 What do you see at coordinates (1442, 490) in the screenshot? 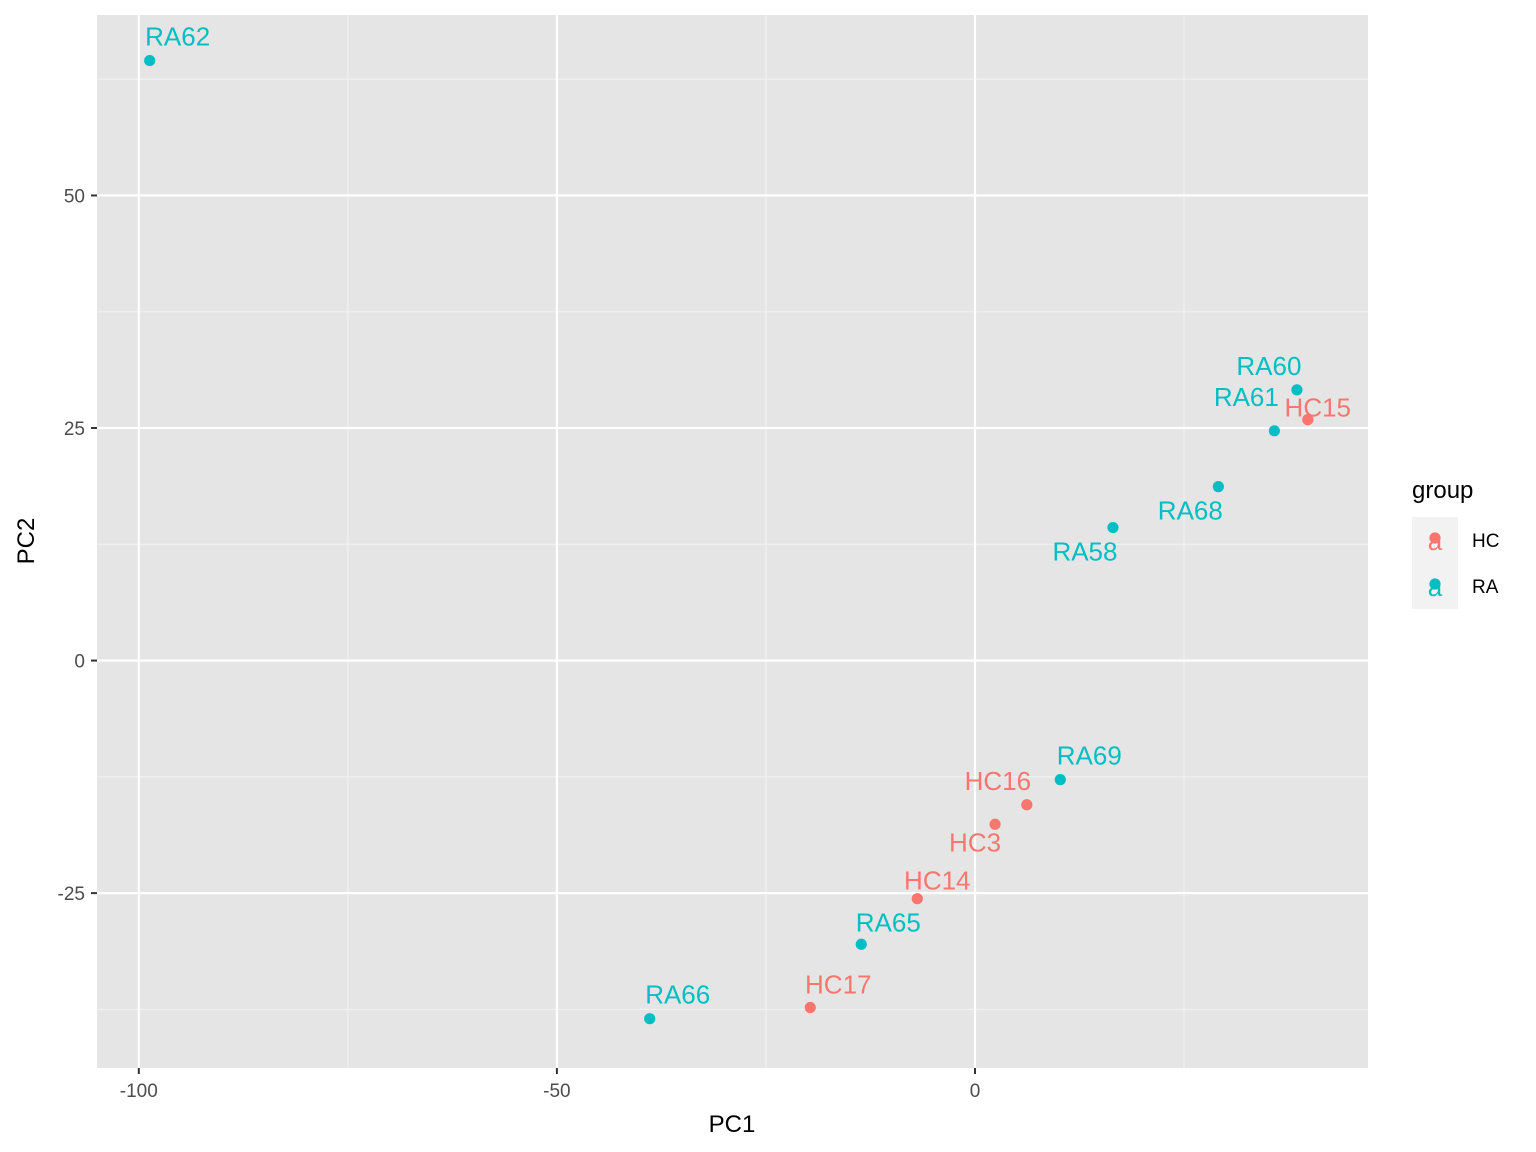
I see `legend-title: group` at bounding box center [1442, 490].